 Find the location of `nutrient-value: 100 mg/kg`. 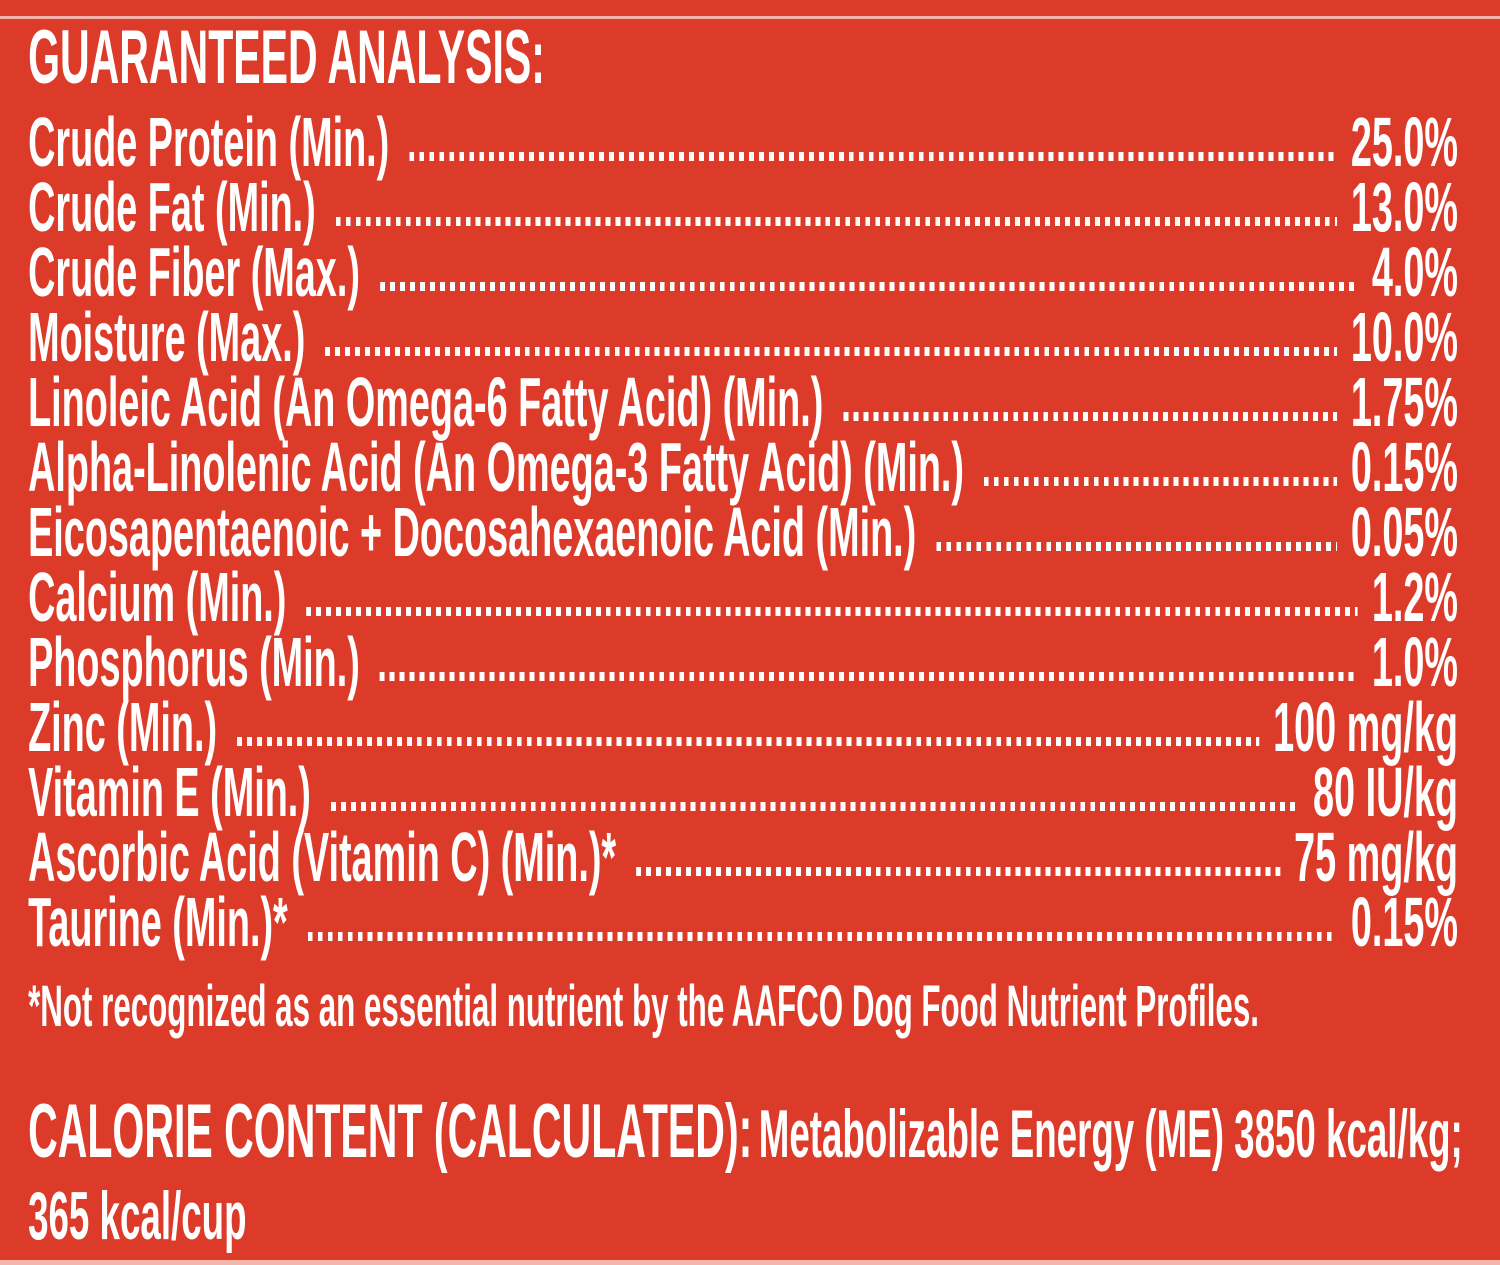

nutrient-value: 100 mg/kg is located at coordinates (1365, 726).